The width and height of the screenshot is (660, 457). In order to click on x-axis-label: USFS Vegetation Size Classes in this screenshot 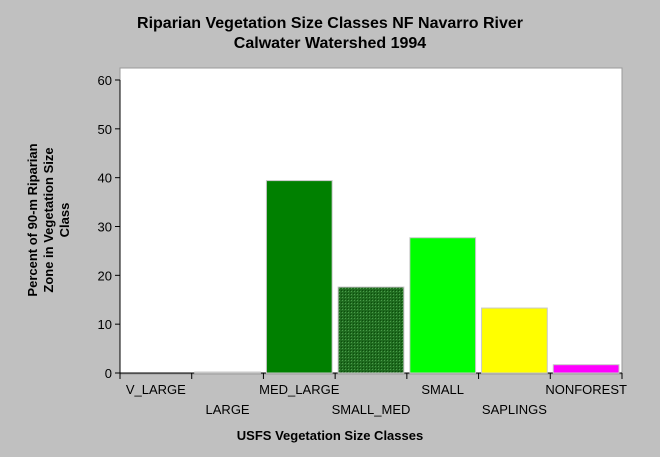, I will do `click(330, 435)`.